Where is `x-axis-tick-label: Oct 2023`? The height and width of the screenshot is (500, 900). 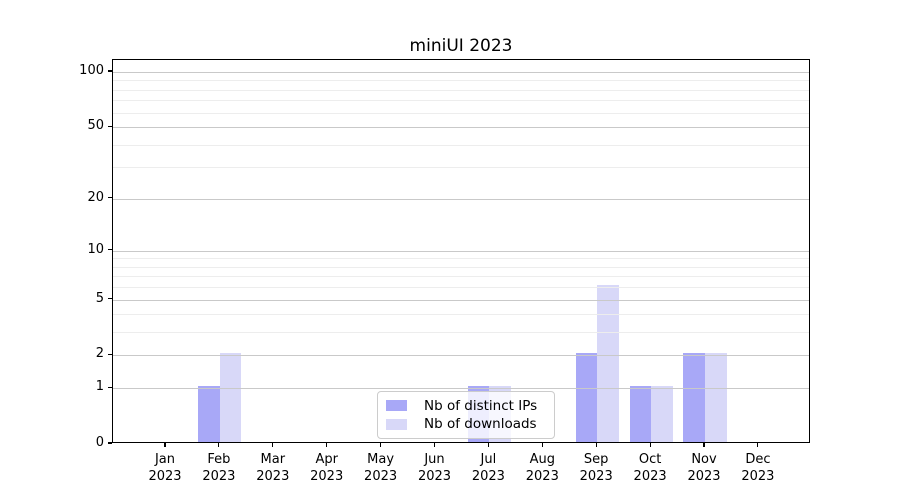 x-axis-tick-label: Oct 2023 is located at coordinates (650, 468).